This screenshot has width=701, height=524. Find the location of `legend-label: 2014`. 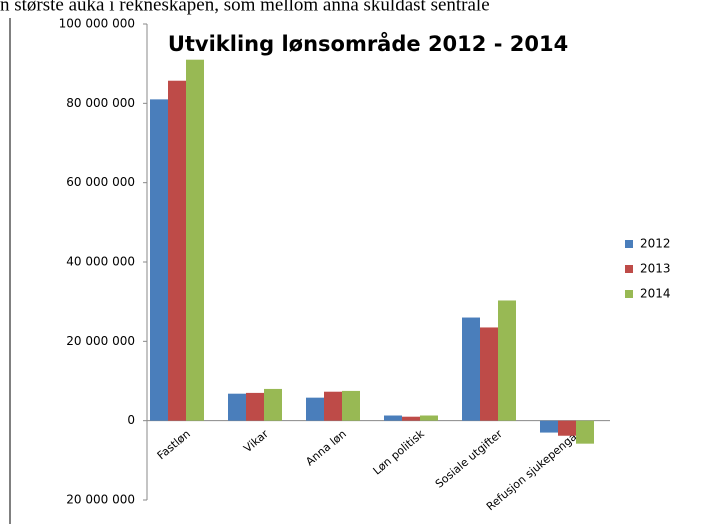

legend-label: 2014 is located at coordinates (655, 294).